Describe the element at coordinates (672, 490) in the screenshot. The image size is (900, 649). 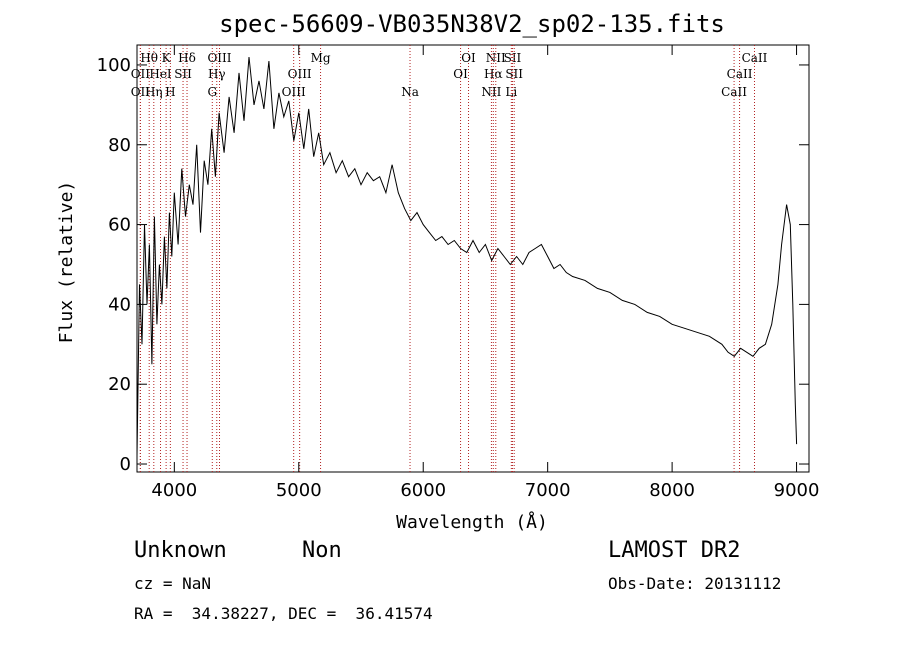
I see `x-tick-label-4: 8000` at that location.